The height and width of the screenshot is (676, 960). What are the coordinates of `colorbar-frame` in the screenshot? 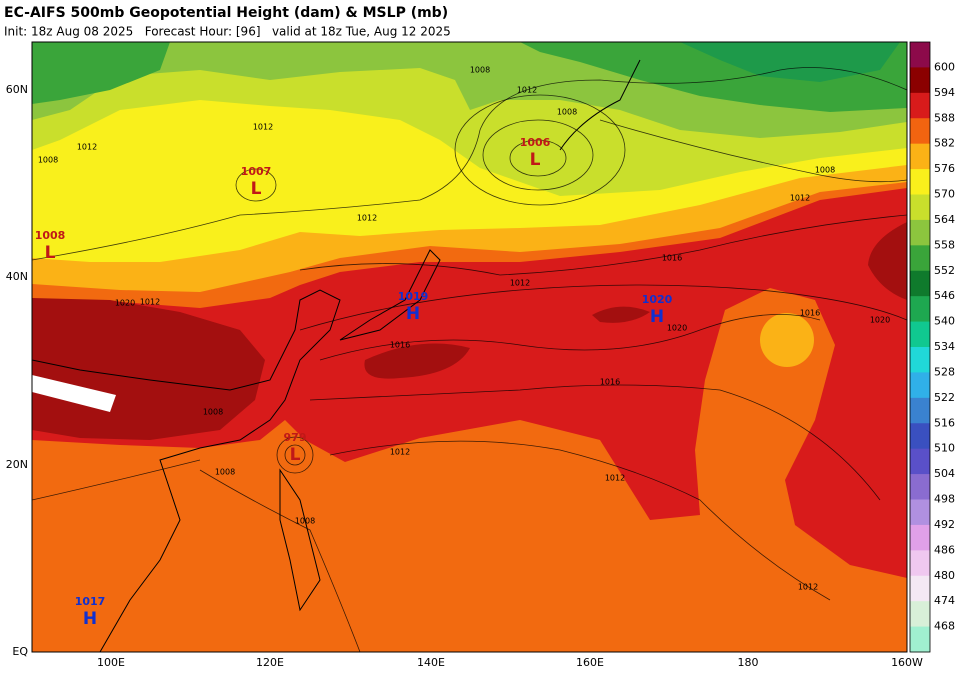 It's located at (920, 347).